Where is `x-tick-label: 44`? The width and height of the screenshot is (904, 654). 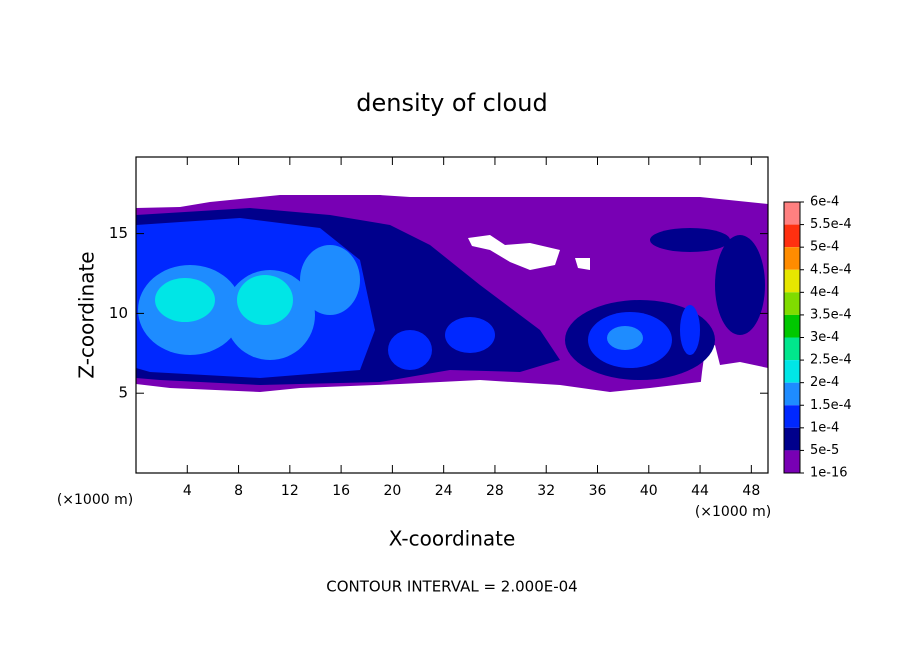 x-tick-label: 44 is located at coordinates (700, 491).